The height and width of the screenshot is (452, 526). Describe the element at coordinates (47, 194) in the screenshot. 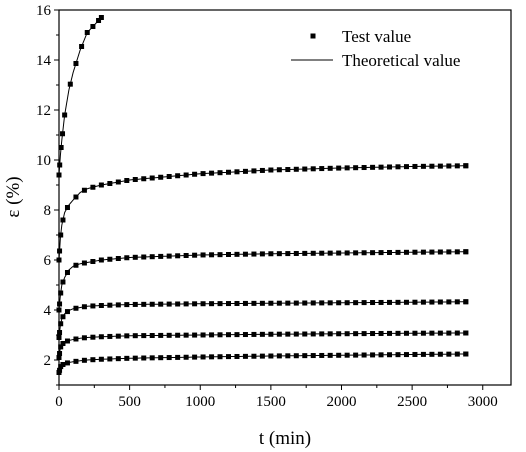

I see `y-axis-ticks: 2 4 6 8 10 12 14 16` at that location.